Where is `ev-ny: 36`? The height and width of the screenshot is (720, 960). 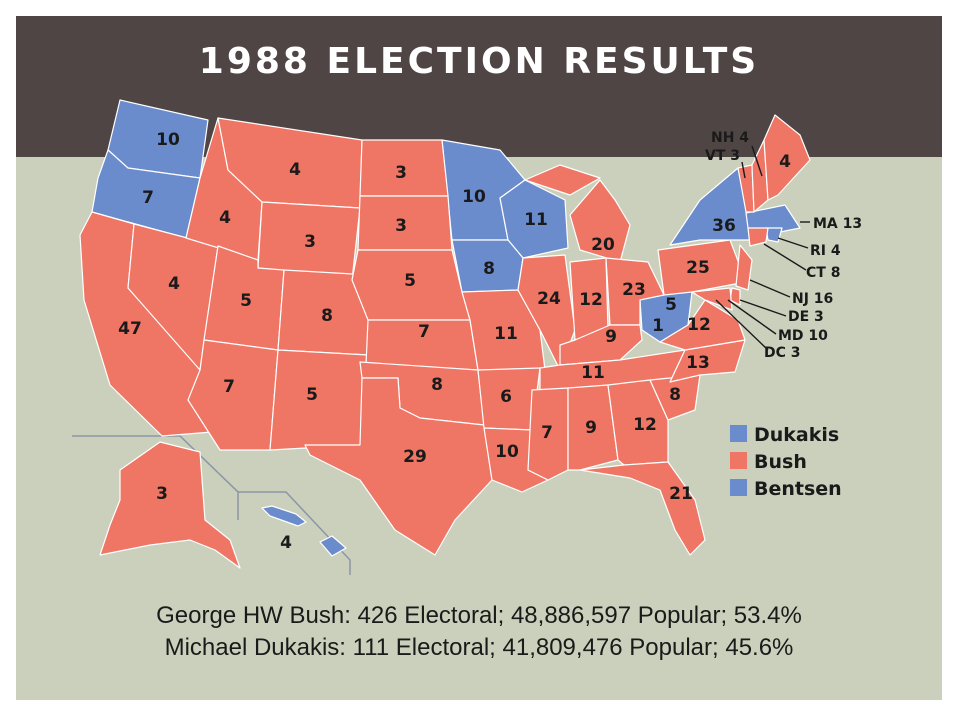
ev-ny: 36 is located at coordinates (724, 226).